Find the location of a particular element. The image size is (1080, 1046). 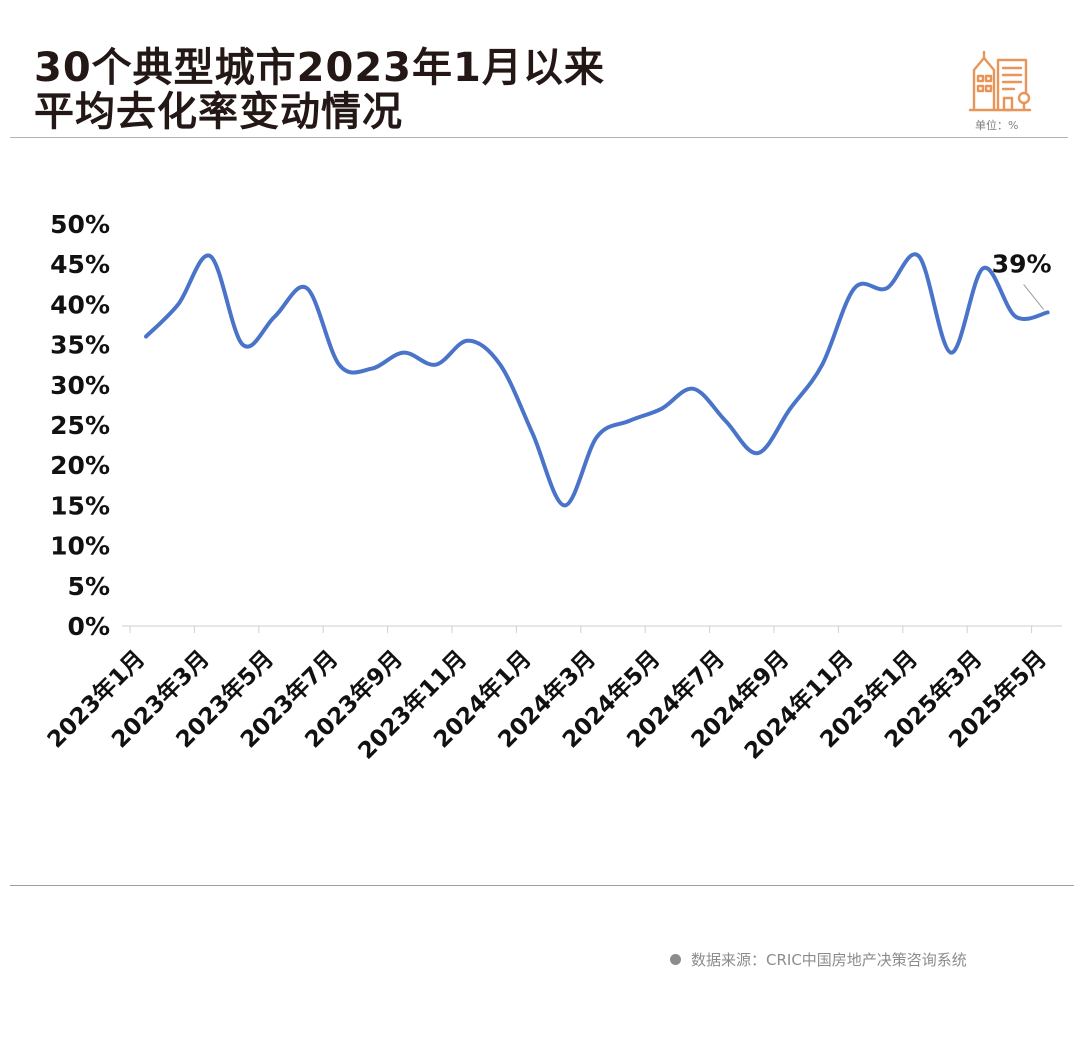

title-line-2: 平均去化率变动情况 is located at coordinates (218, 112).